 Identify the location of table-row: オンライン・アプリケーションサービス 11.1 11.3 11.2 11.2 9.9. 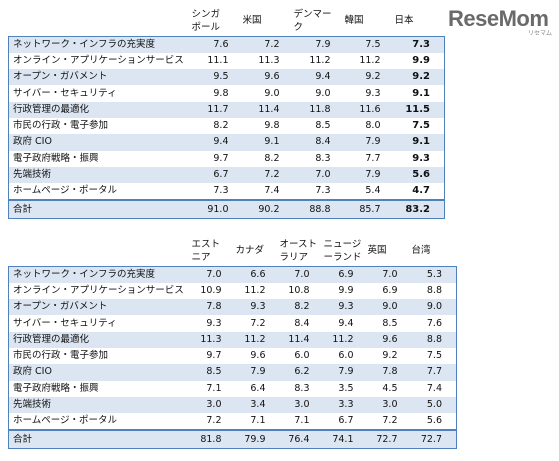
(226, 61).